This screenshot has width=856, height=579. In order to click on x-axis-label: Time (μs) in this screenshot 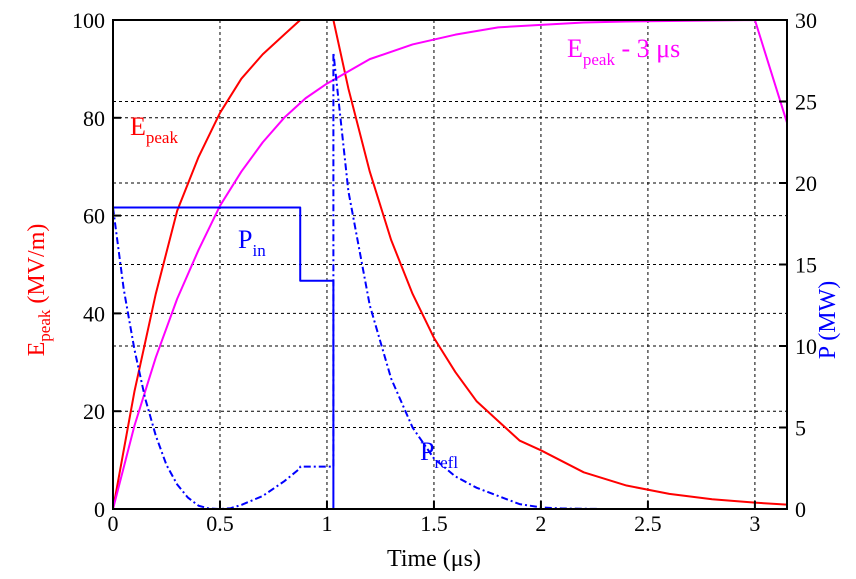, I will do `click(434, 559)`.